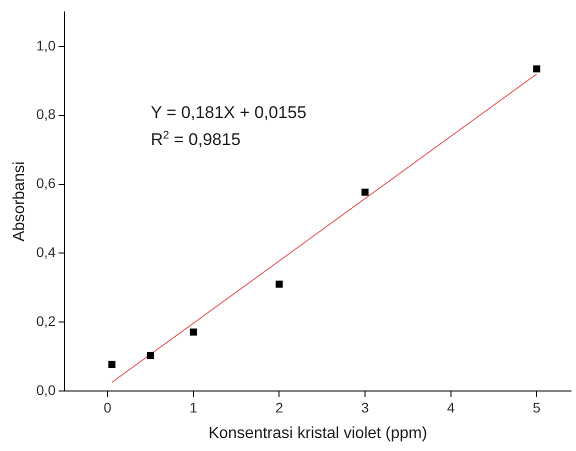  I want to click on annotation: Y = 0,181X + 0,0155, so click(228, 112).